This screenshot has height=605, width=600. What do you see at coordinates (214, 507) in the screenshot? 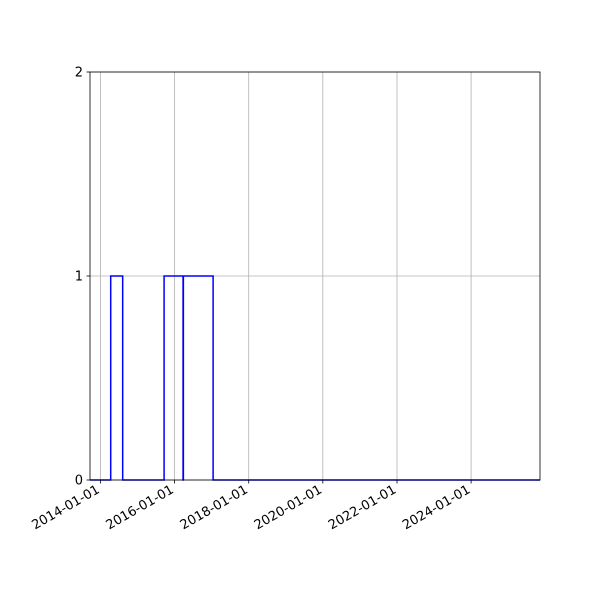
I see `x-tick-label: 2018-01-01` at bounding box center [214, 507].